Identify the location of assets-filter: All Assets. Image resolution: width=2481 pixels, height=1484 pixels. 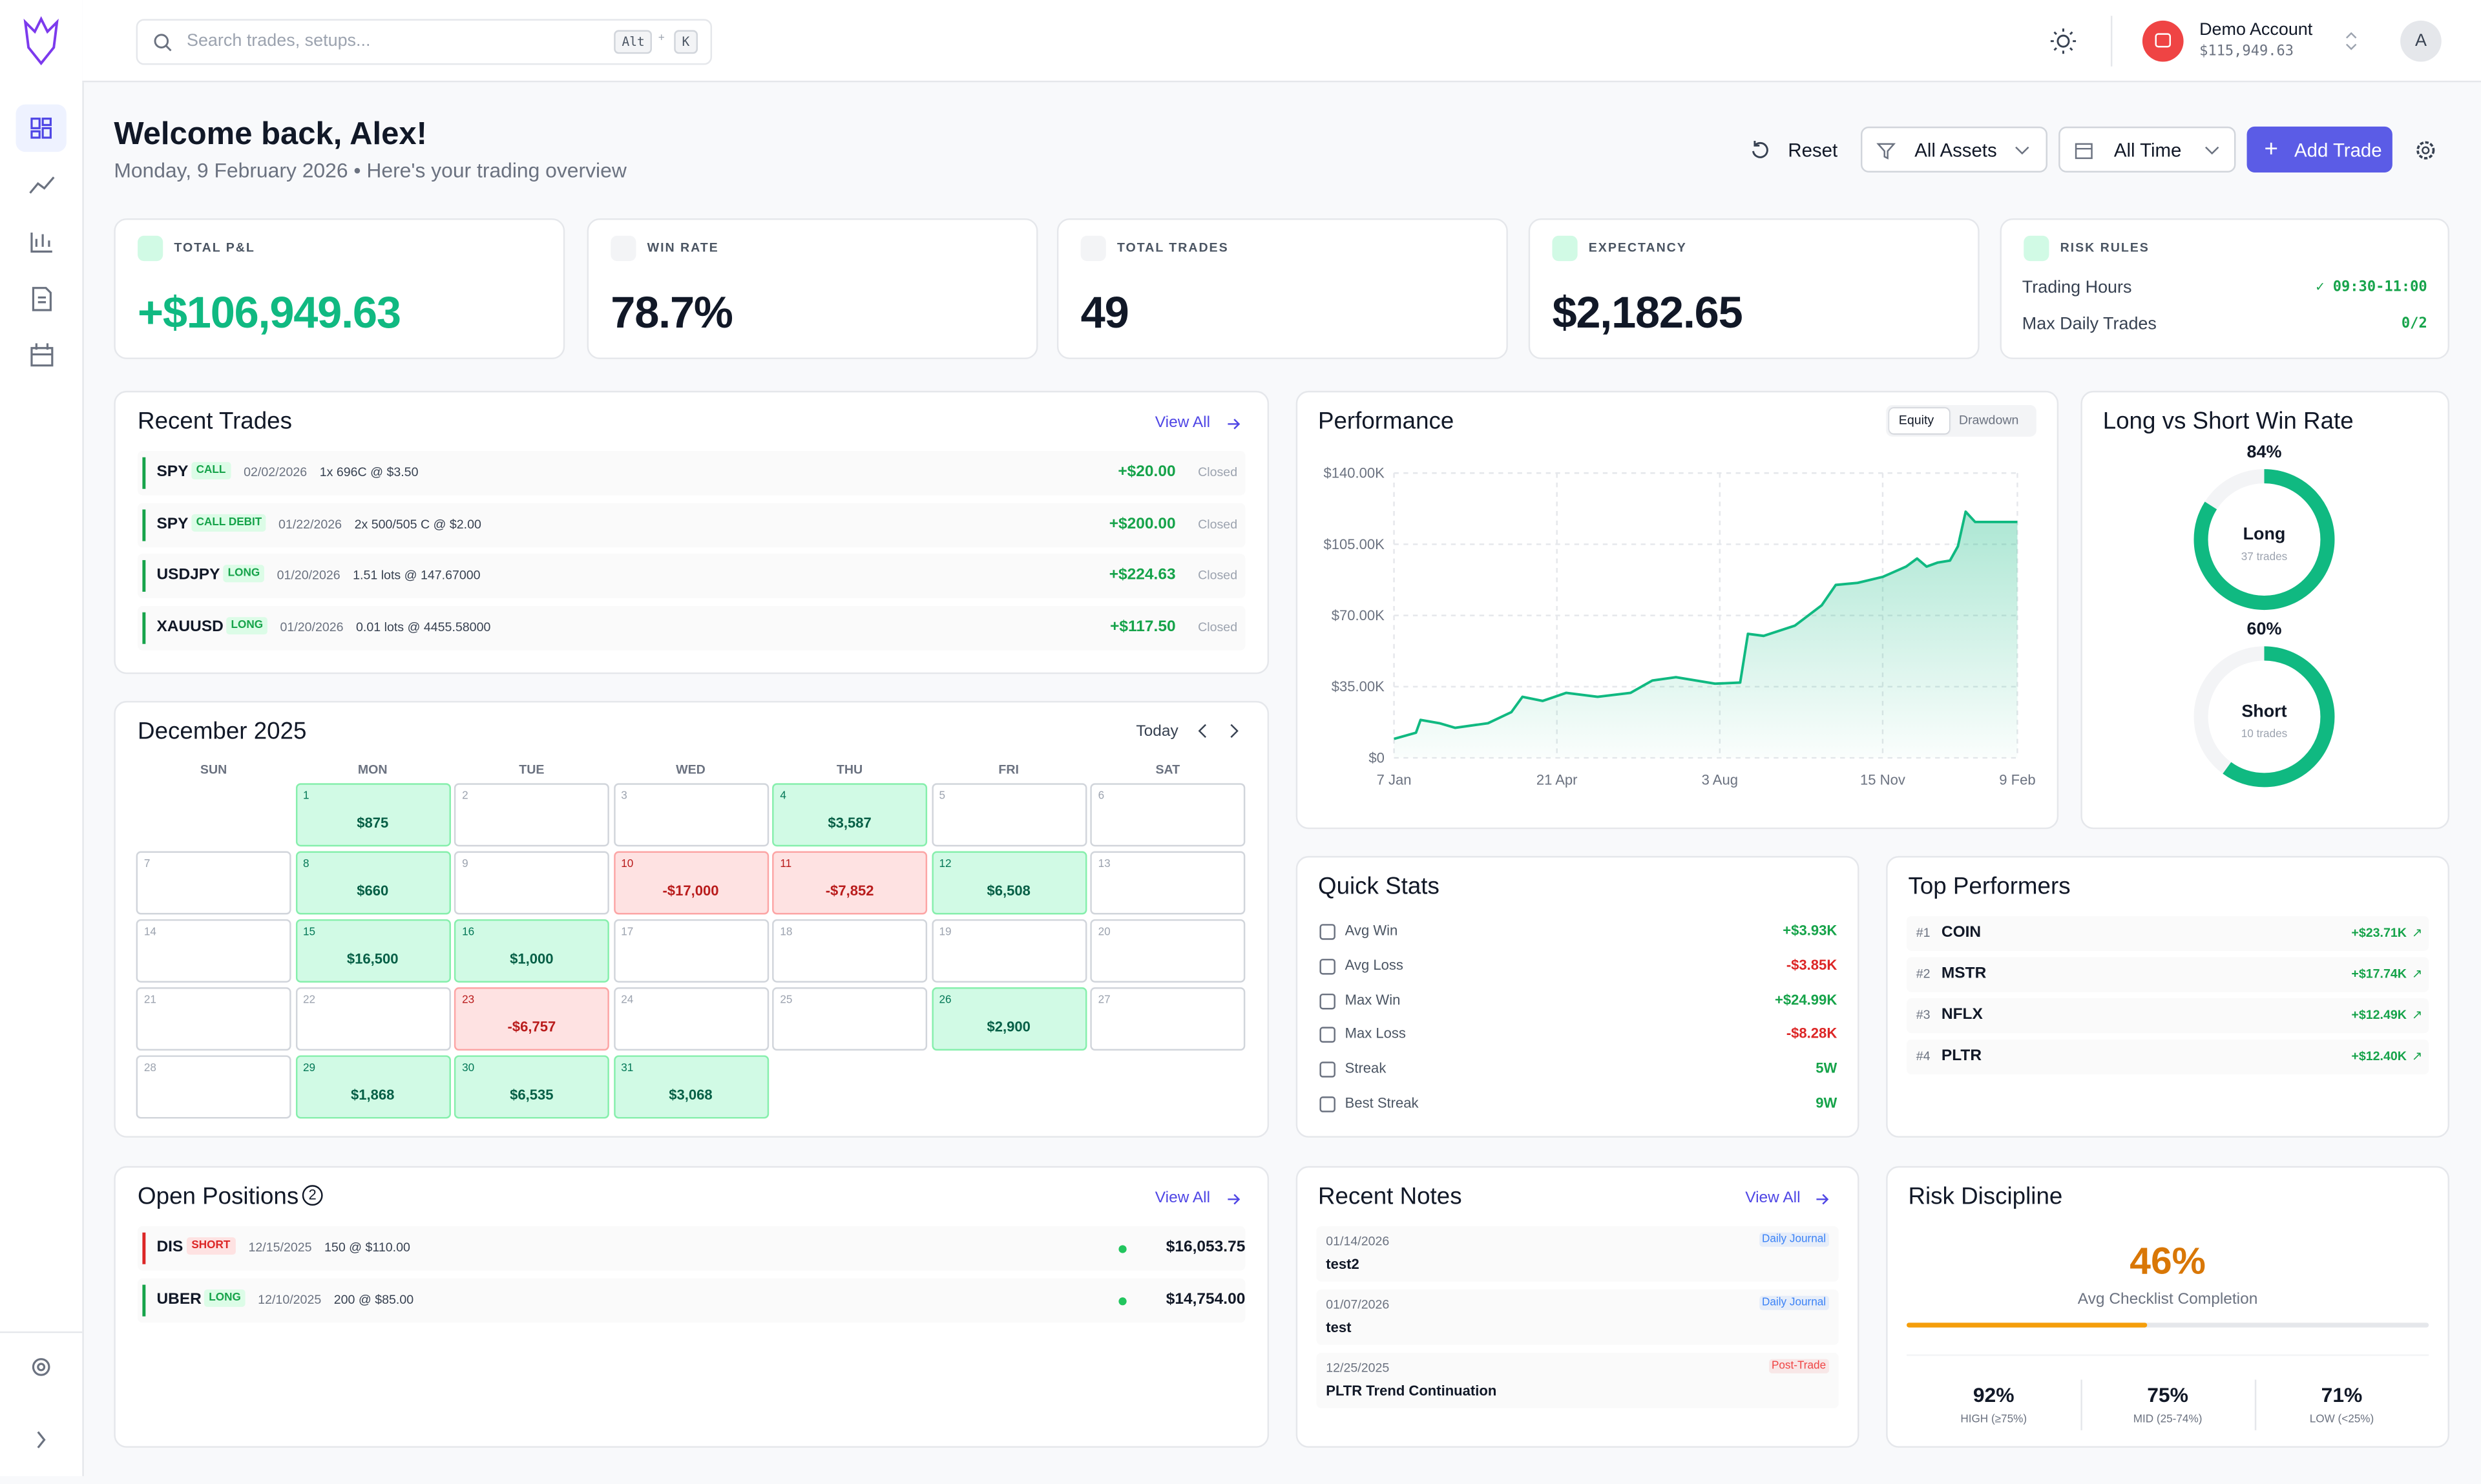
(1954, 149).